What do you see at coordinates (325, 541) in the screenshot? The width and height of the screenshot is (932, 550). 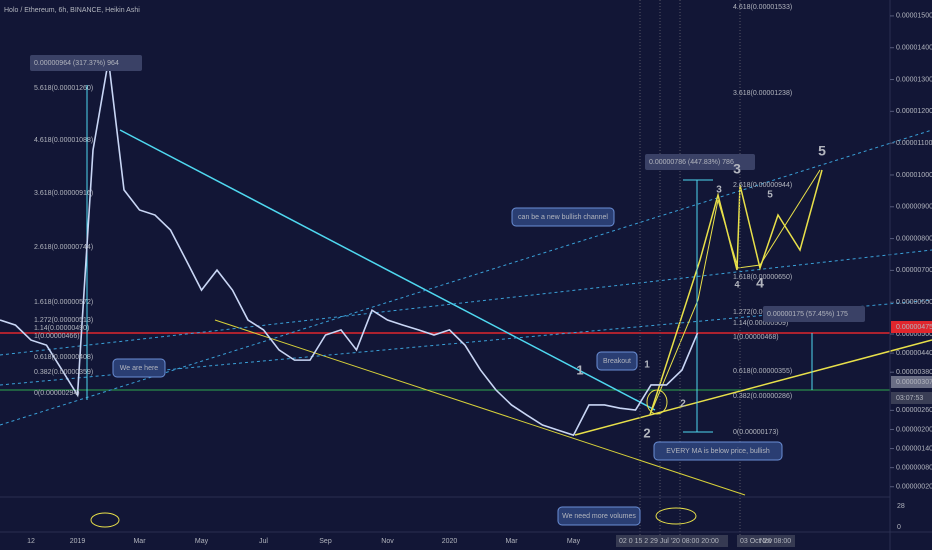 I see `x-tick-label: Sep` at bounding box center [325, 541].